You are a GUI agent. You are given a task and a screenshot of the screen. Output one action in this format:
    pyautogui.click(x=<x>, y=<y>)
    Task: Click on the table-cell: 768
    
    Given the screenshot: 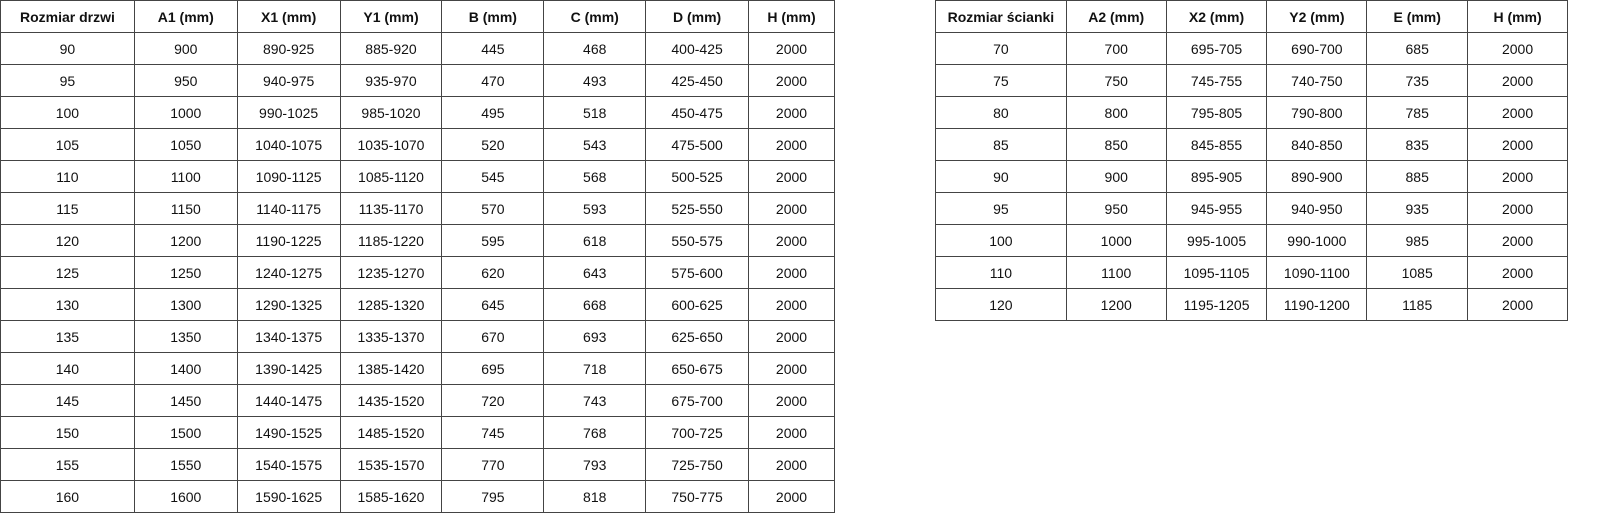 What is the action you would take?
    pyautogui.click(x=595, y=432)
    